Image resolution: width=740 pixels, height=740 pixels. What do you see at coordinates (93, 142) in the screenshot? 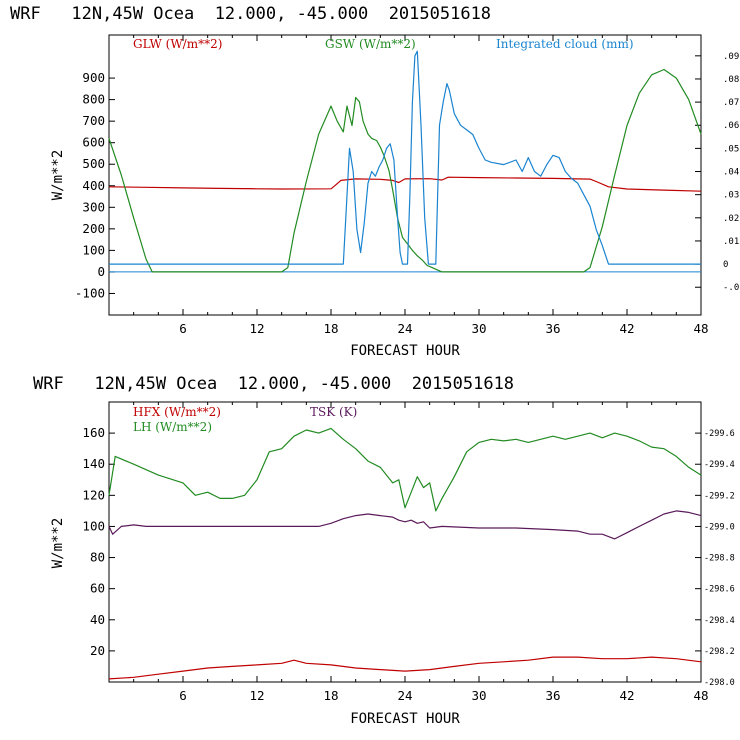
I see `y-tick-label: 600` at bounding box center [93, 142].